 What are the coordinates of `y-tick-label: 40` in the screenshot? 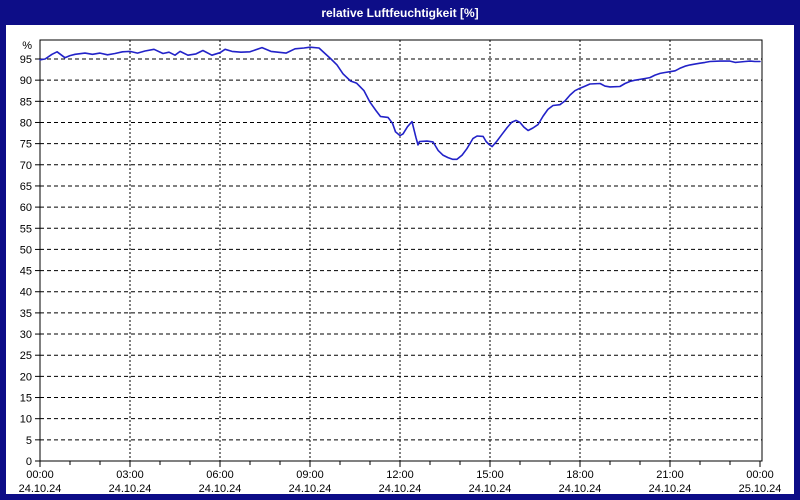 It's located at (26, 293).